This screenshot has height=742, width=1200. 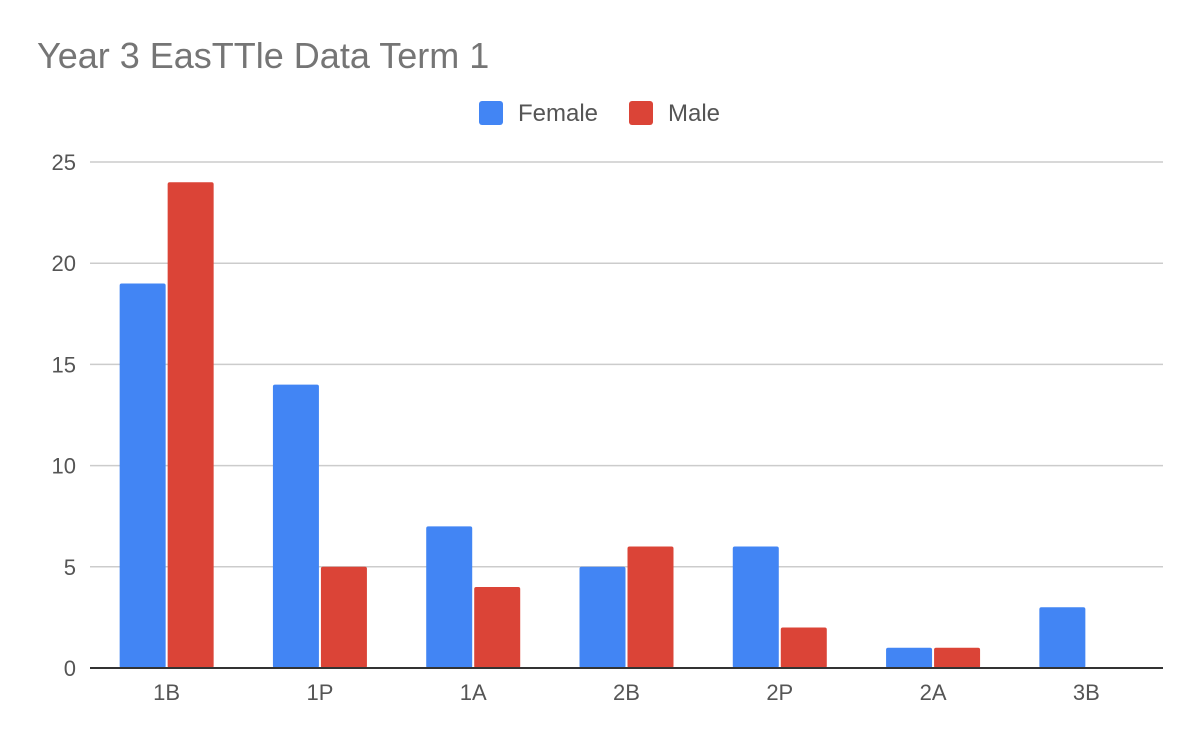 What do you see at coordinates (933, 692) in the screenshot?
I see `x-tick-label: 2A` at bounding box center [933, 692].